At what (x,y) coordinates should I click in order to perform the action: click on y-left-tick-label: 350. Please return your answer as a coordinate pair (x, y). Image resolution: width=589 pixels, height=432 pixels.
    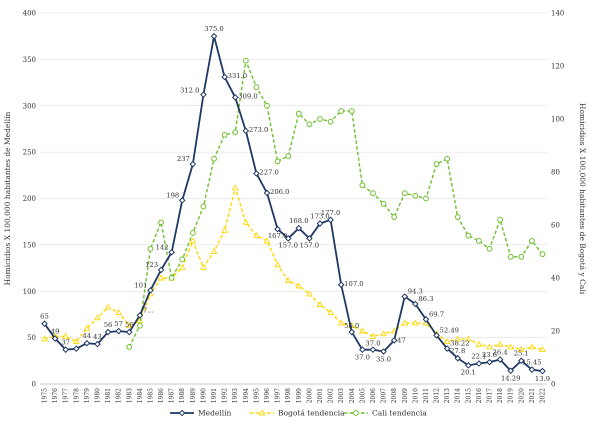
    Looking at the image, I should click on (29, 60).